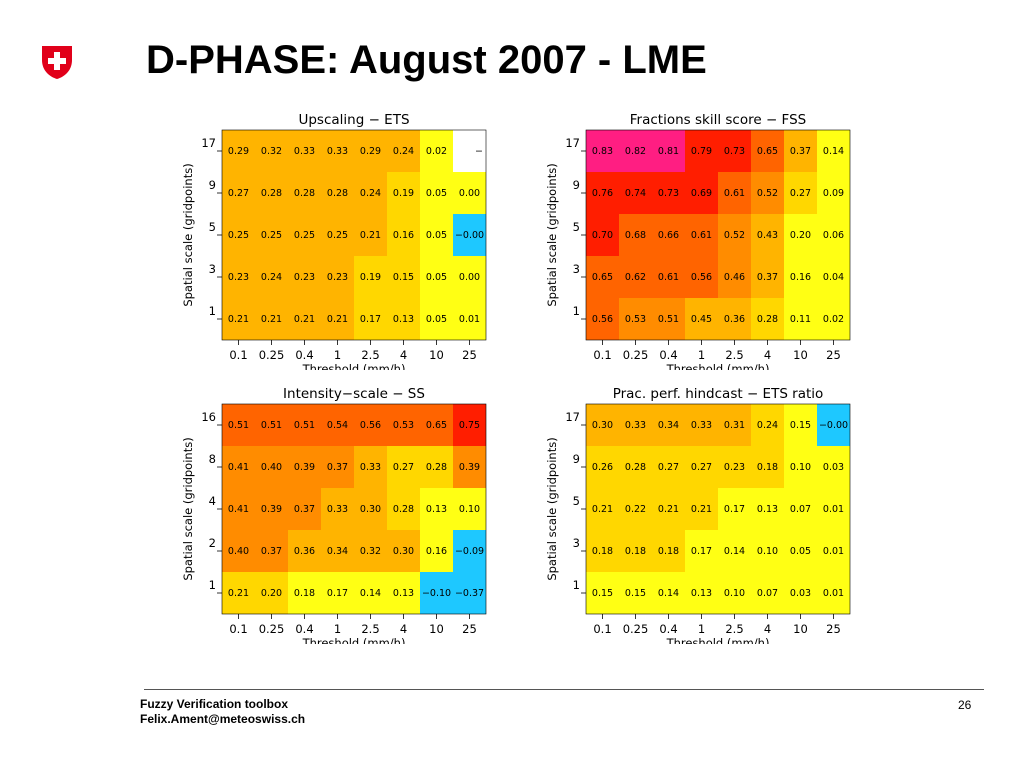  What do you see at coordinates (668, 355) in the screenshot?
I see `x-tick-label: 0.4` at bounding box center [668, 355].